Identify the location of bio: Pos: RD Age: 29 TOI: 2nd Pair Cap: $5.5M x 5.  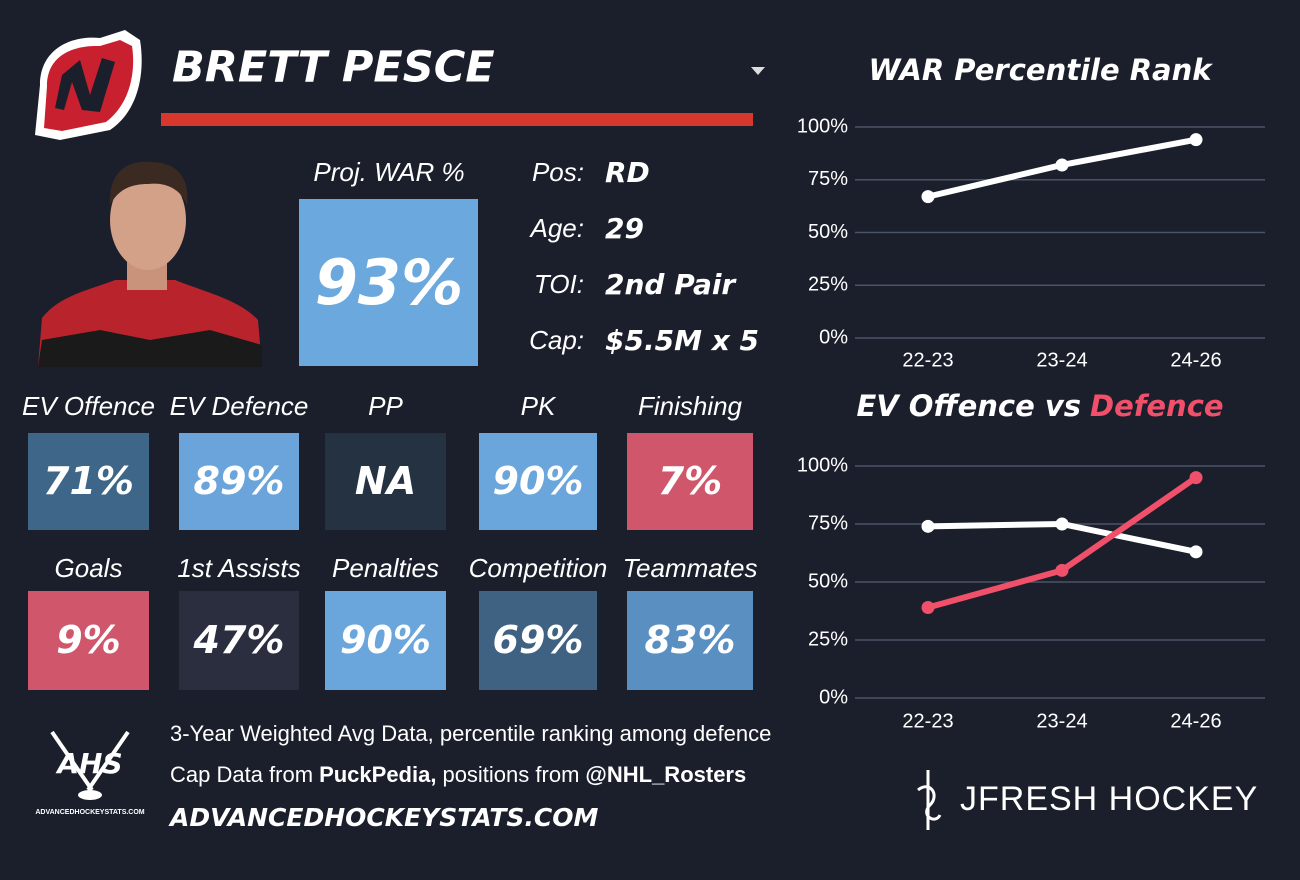
(644, 256).